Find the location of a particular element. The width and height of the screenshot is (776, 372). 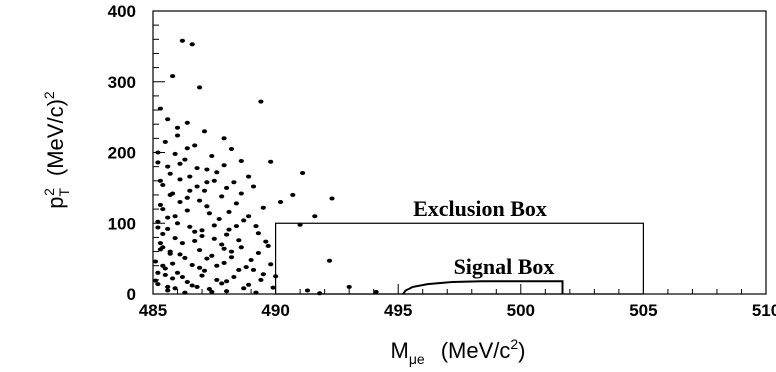

x-tick-label: 495 is located at coordinates (398, 310).